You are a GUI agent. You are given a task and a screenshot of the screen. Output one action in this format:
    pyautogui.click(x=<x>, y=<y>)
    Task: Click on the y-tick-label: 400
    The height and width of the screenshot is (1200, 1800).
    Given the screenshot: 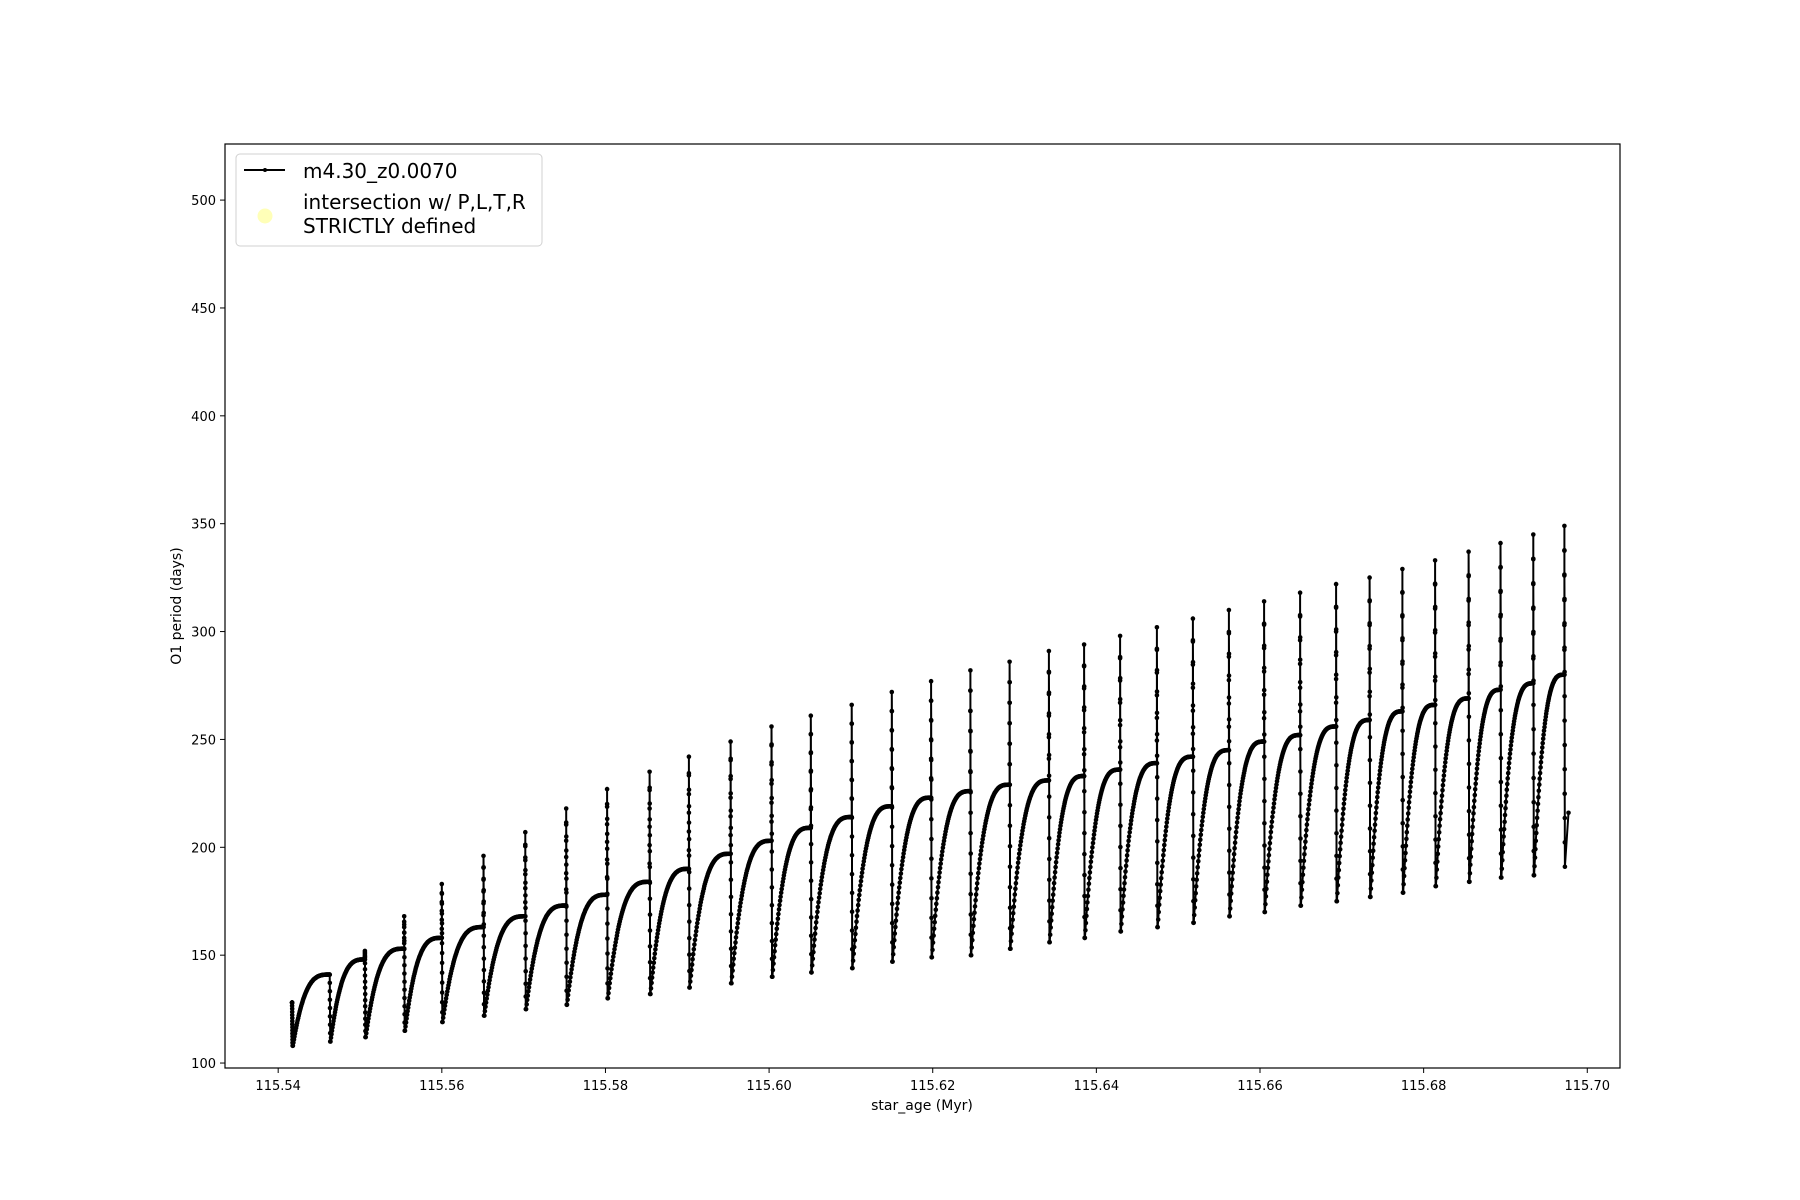 What is the action you would take?
    pyautogui.click(x=203, y=417)
    